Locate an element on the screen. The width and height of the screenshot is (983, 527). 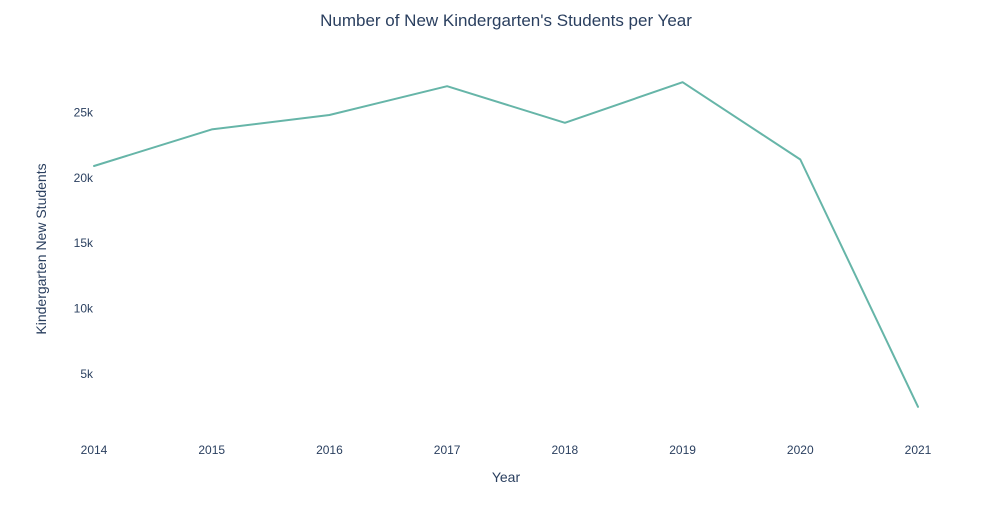
data-point-2016 is located at coordinates (329, 115).